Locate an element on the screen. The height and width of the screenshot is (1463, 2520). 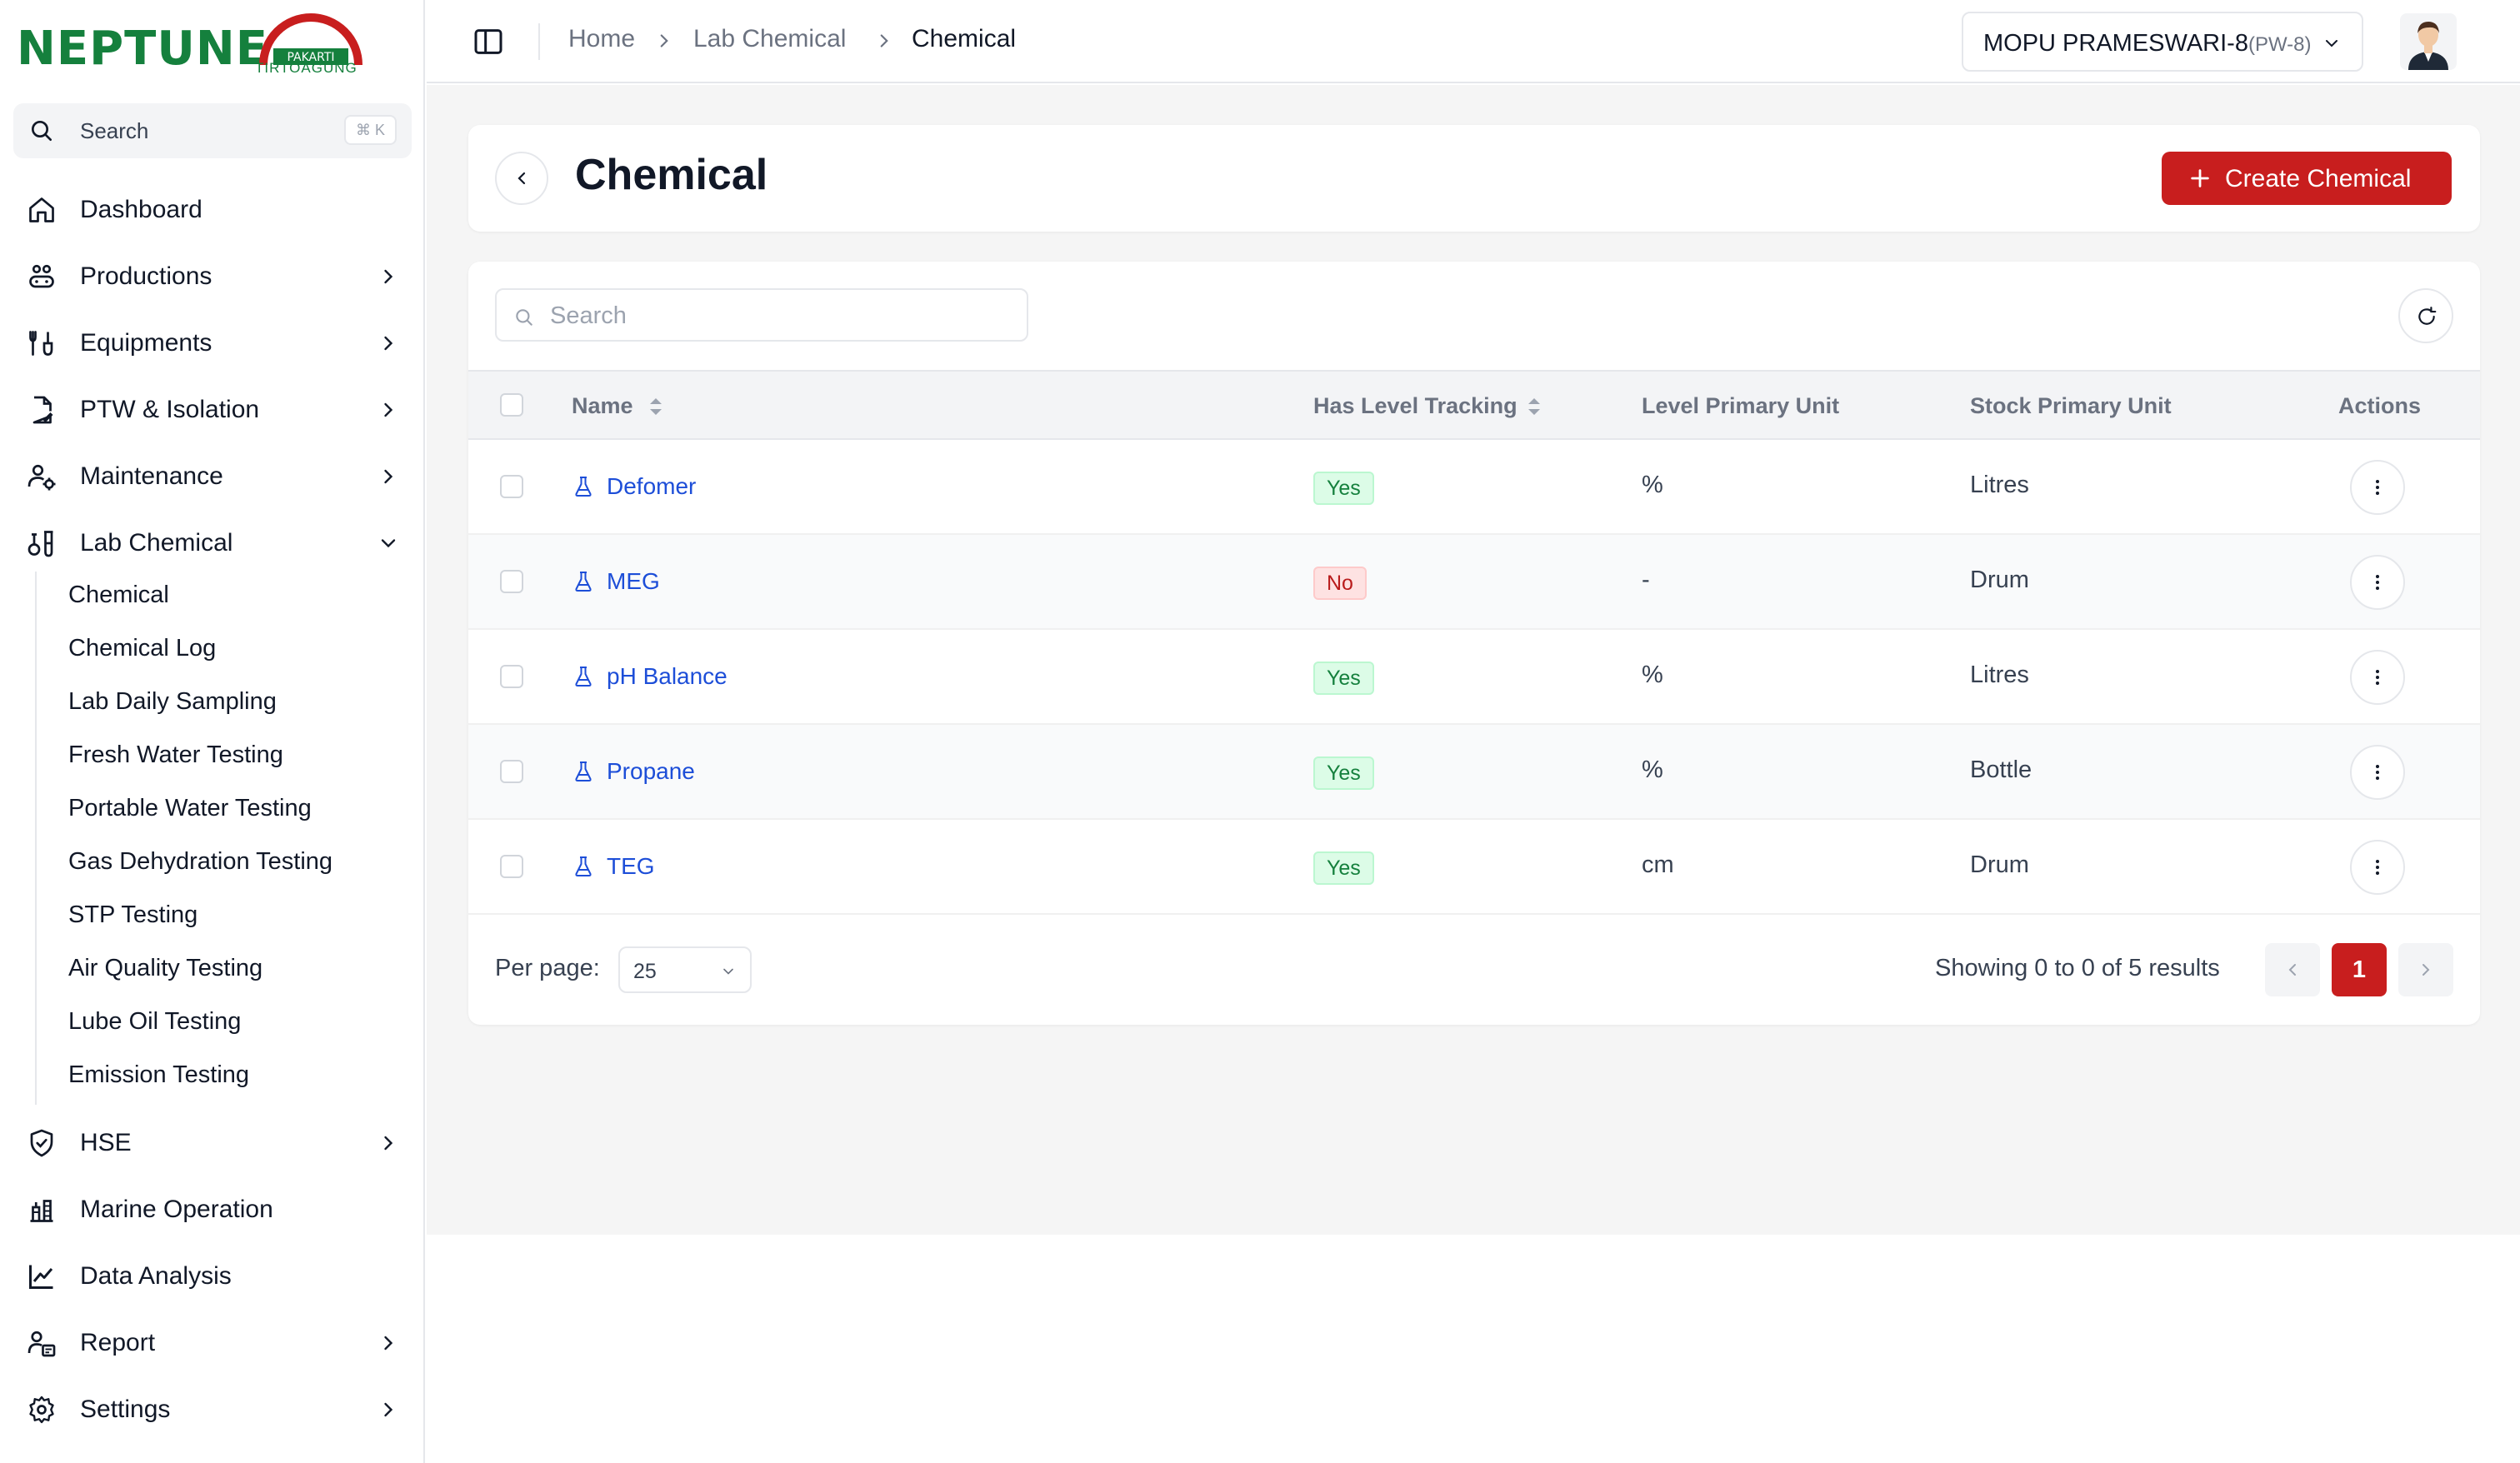
submenu-item-fresh-water-testing: Fresh Water Testing is located at coordinates (175, 754).